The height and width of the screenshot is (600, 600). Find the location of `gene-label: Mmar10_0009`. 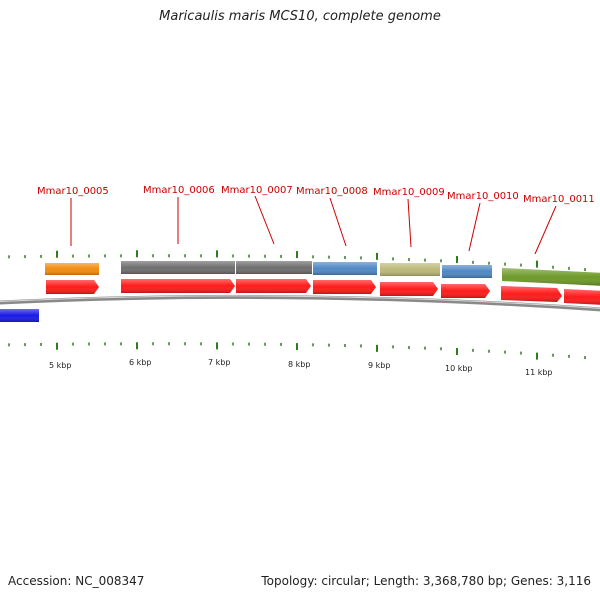

gene-label: Mmar10_0009 is located at coordinates (409, 192).